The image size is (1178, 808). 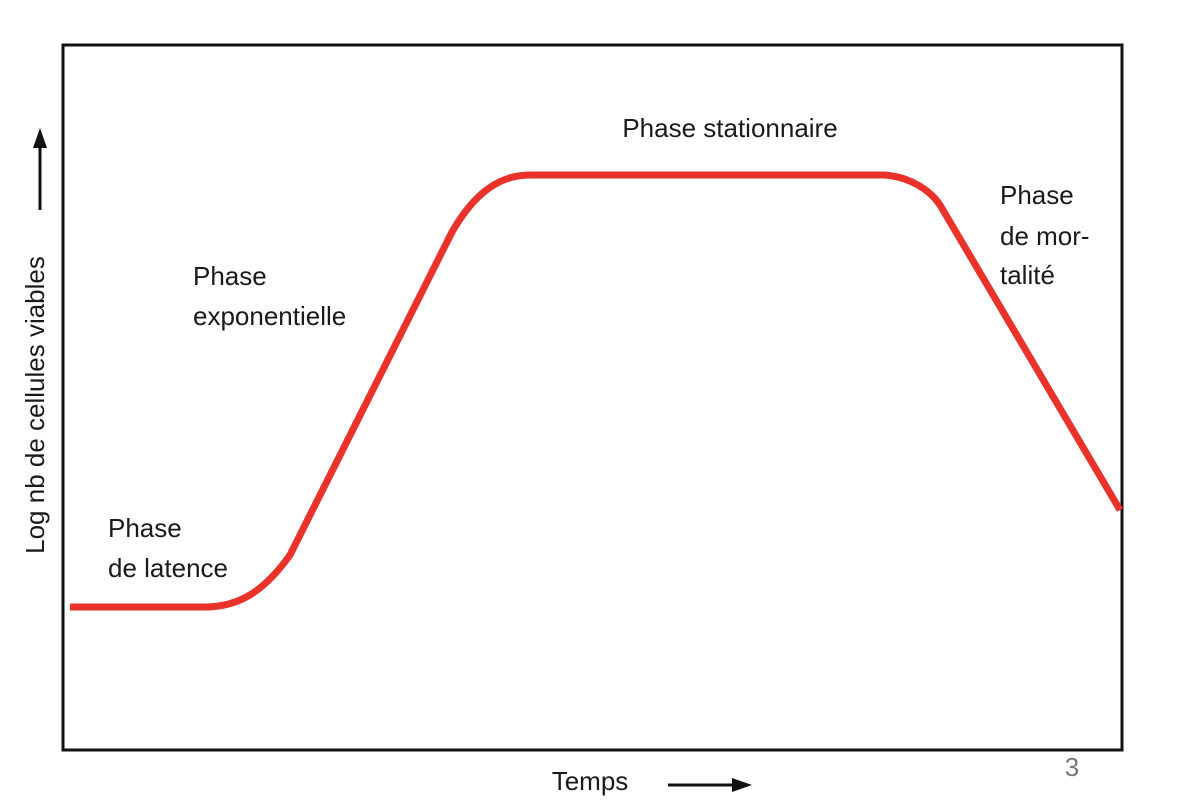 What do you see at coordinates (269, 316) in the screenshot?
I see `phase-label: exponentielle` at bounding box center [269, 316].